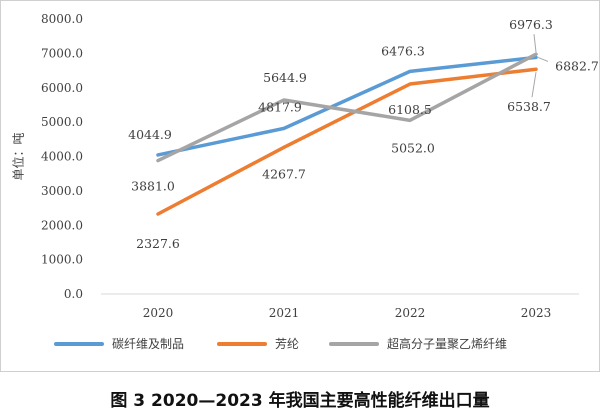 The width and height of the screenshot is (600, 420). What do you see at coordinates (73, 294) in the screenshot?
I see `y-tick-label: 0.0` at bounding box center [73, 294].